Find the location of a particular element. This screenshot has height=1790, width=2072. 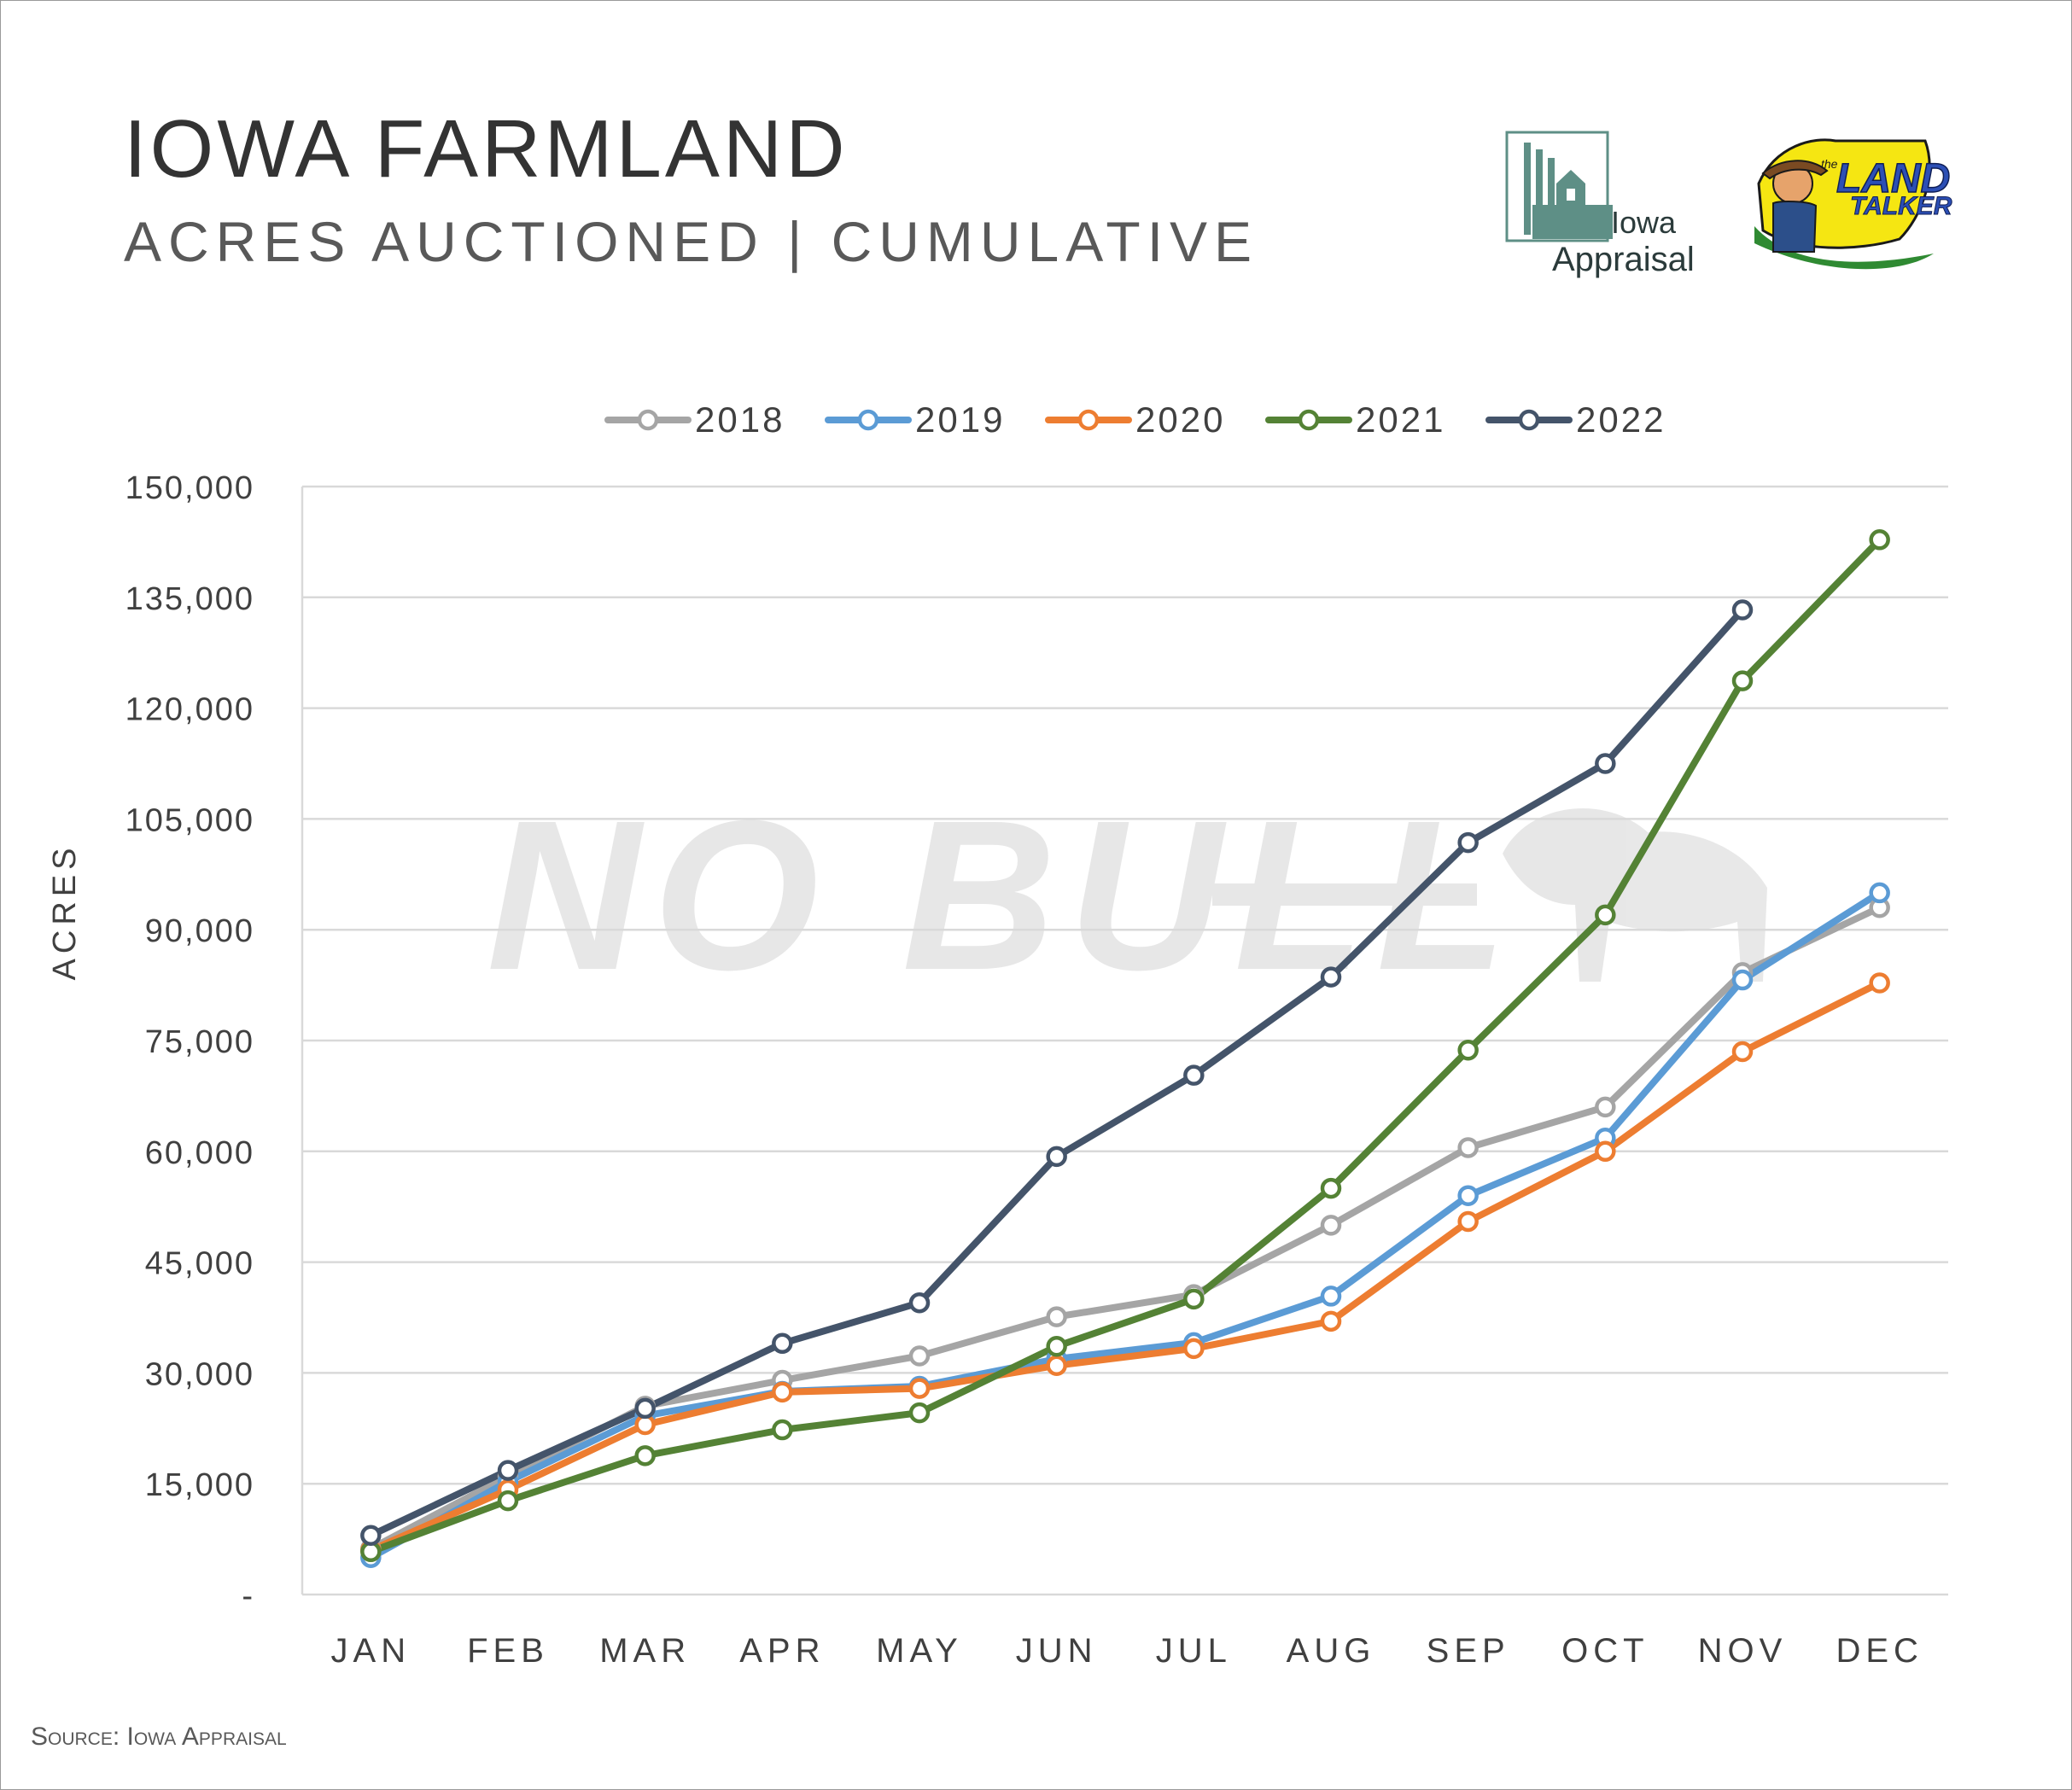

x-tick-label: OCT is located at coordinates (1605, 1651).